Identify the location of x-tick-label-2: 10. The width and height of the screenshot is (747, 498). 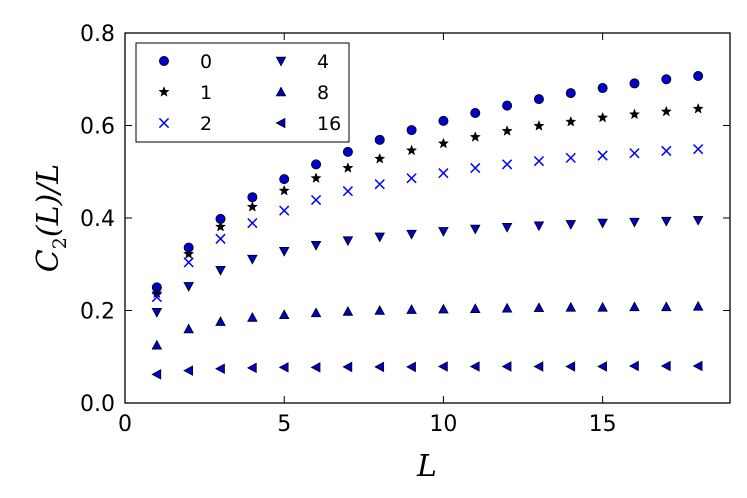
(443, 424).